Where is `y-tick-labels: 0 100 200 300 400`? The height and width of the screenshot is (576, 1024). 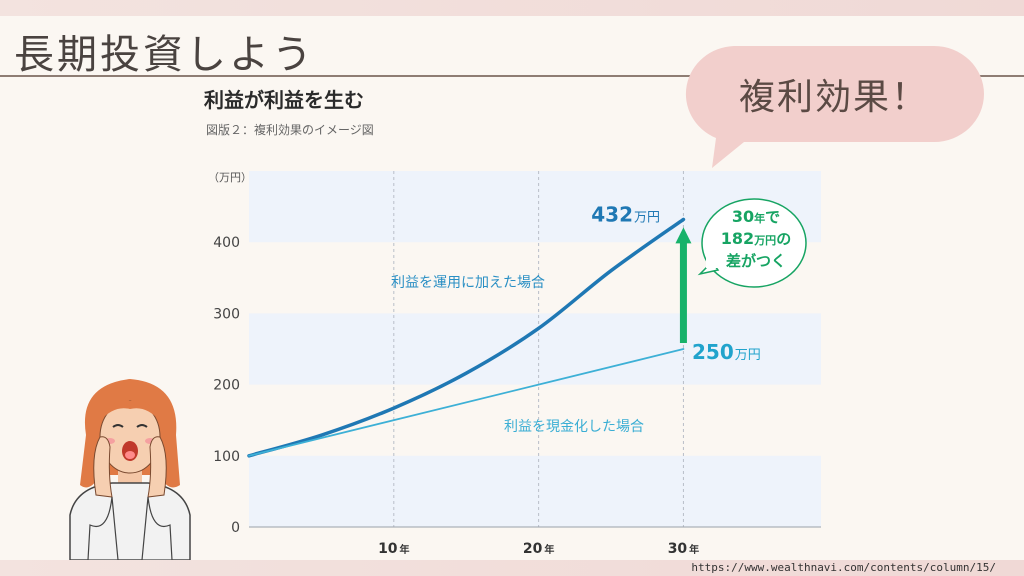
y-tick-labels: 0 100 200 300 400 is located at coordinates (226, 385).